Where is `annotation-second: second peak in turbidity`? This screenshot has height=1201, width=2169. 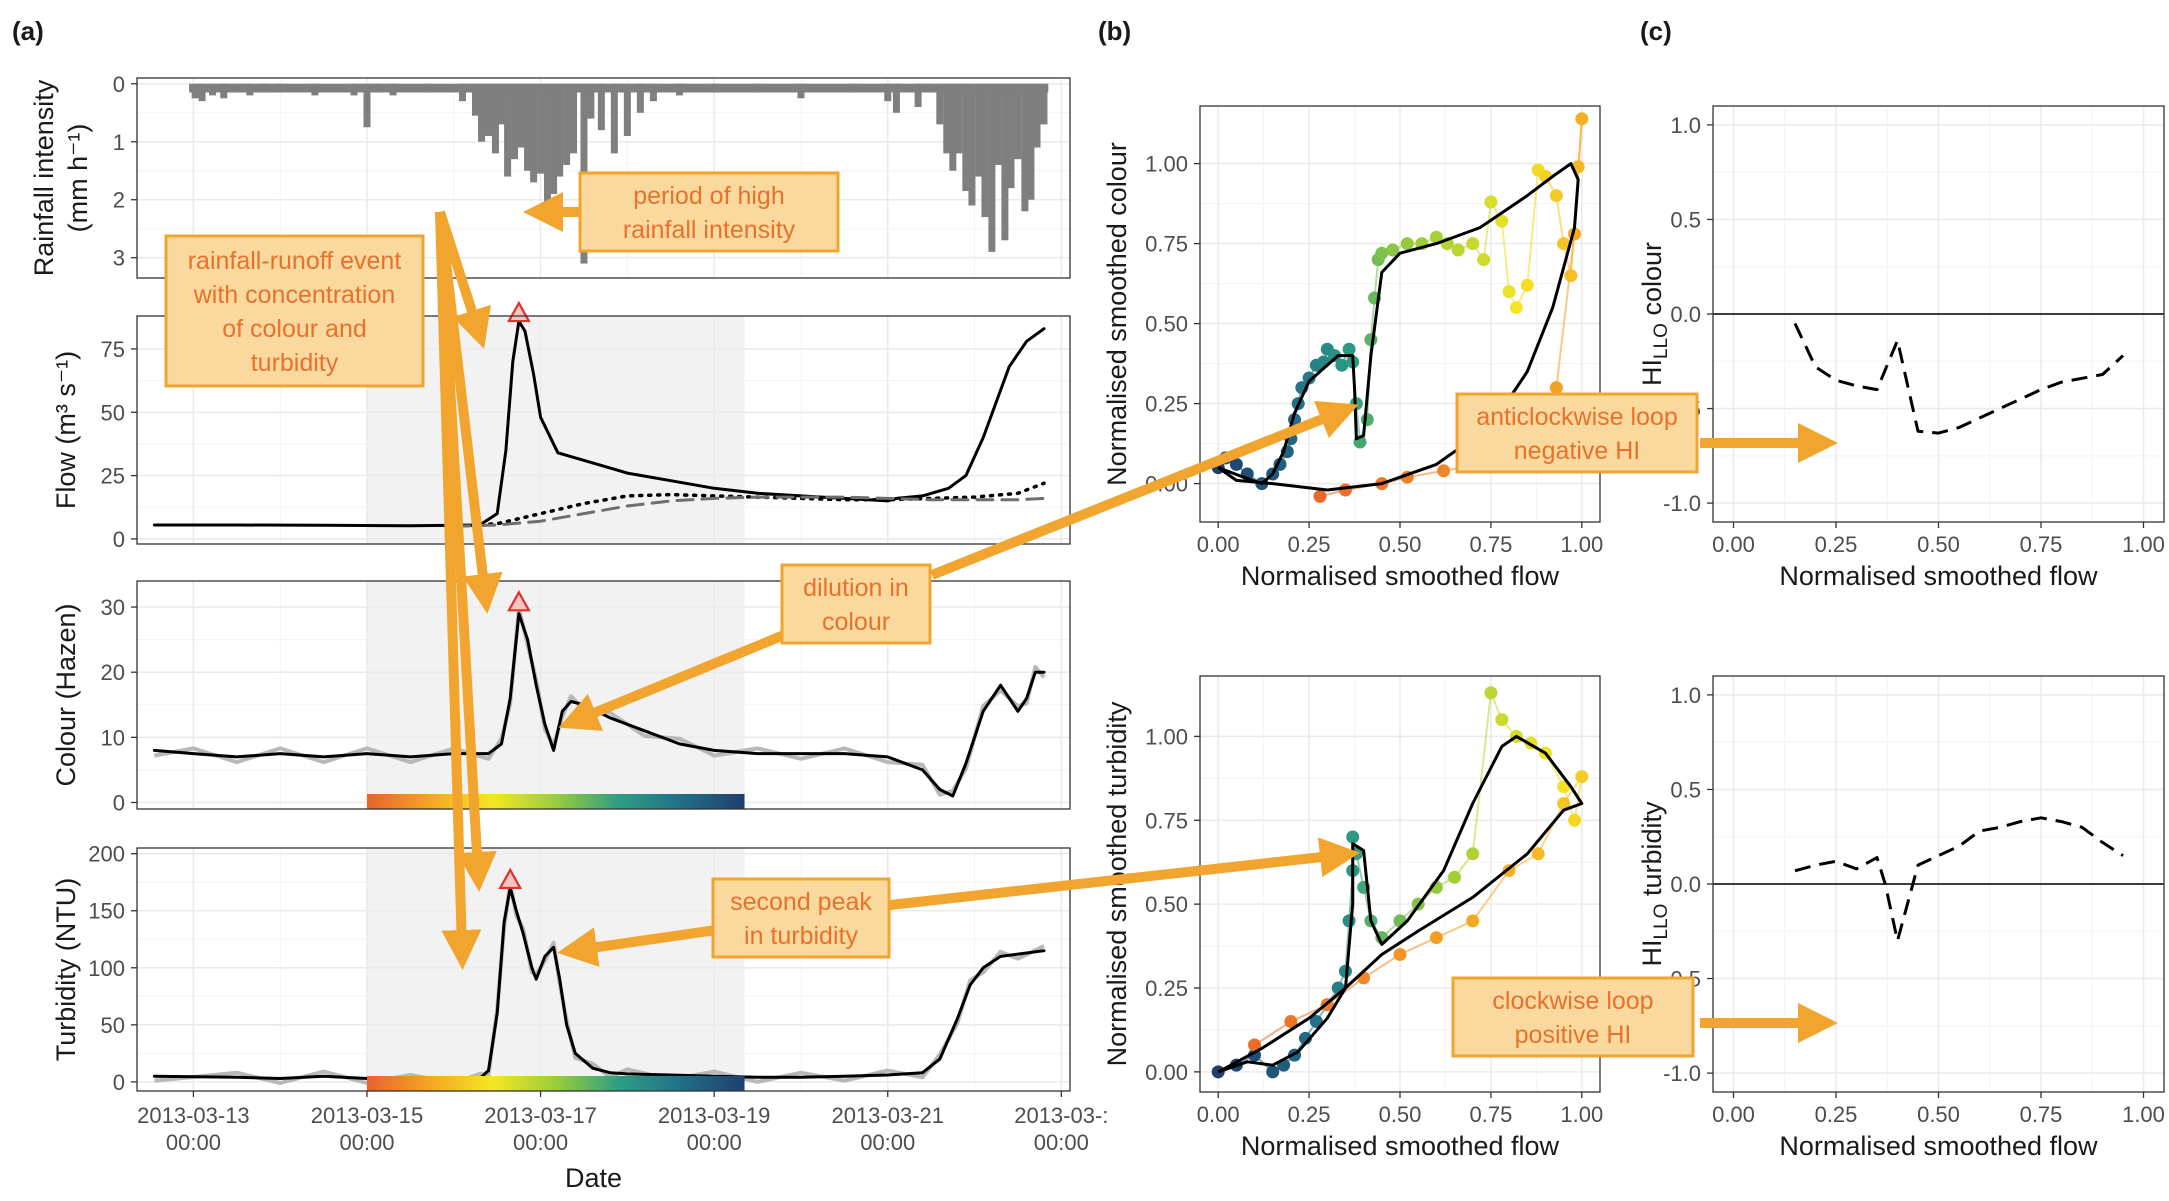 annotation-second: second peak in turbidity is located at coordinates (801, 918).